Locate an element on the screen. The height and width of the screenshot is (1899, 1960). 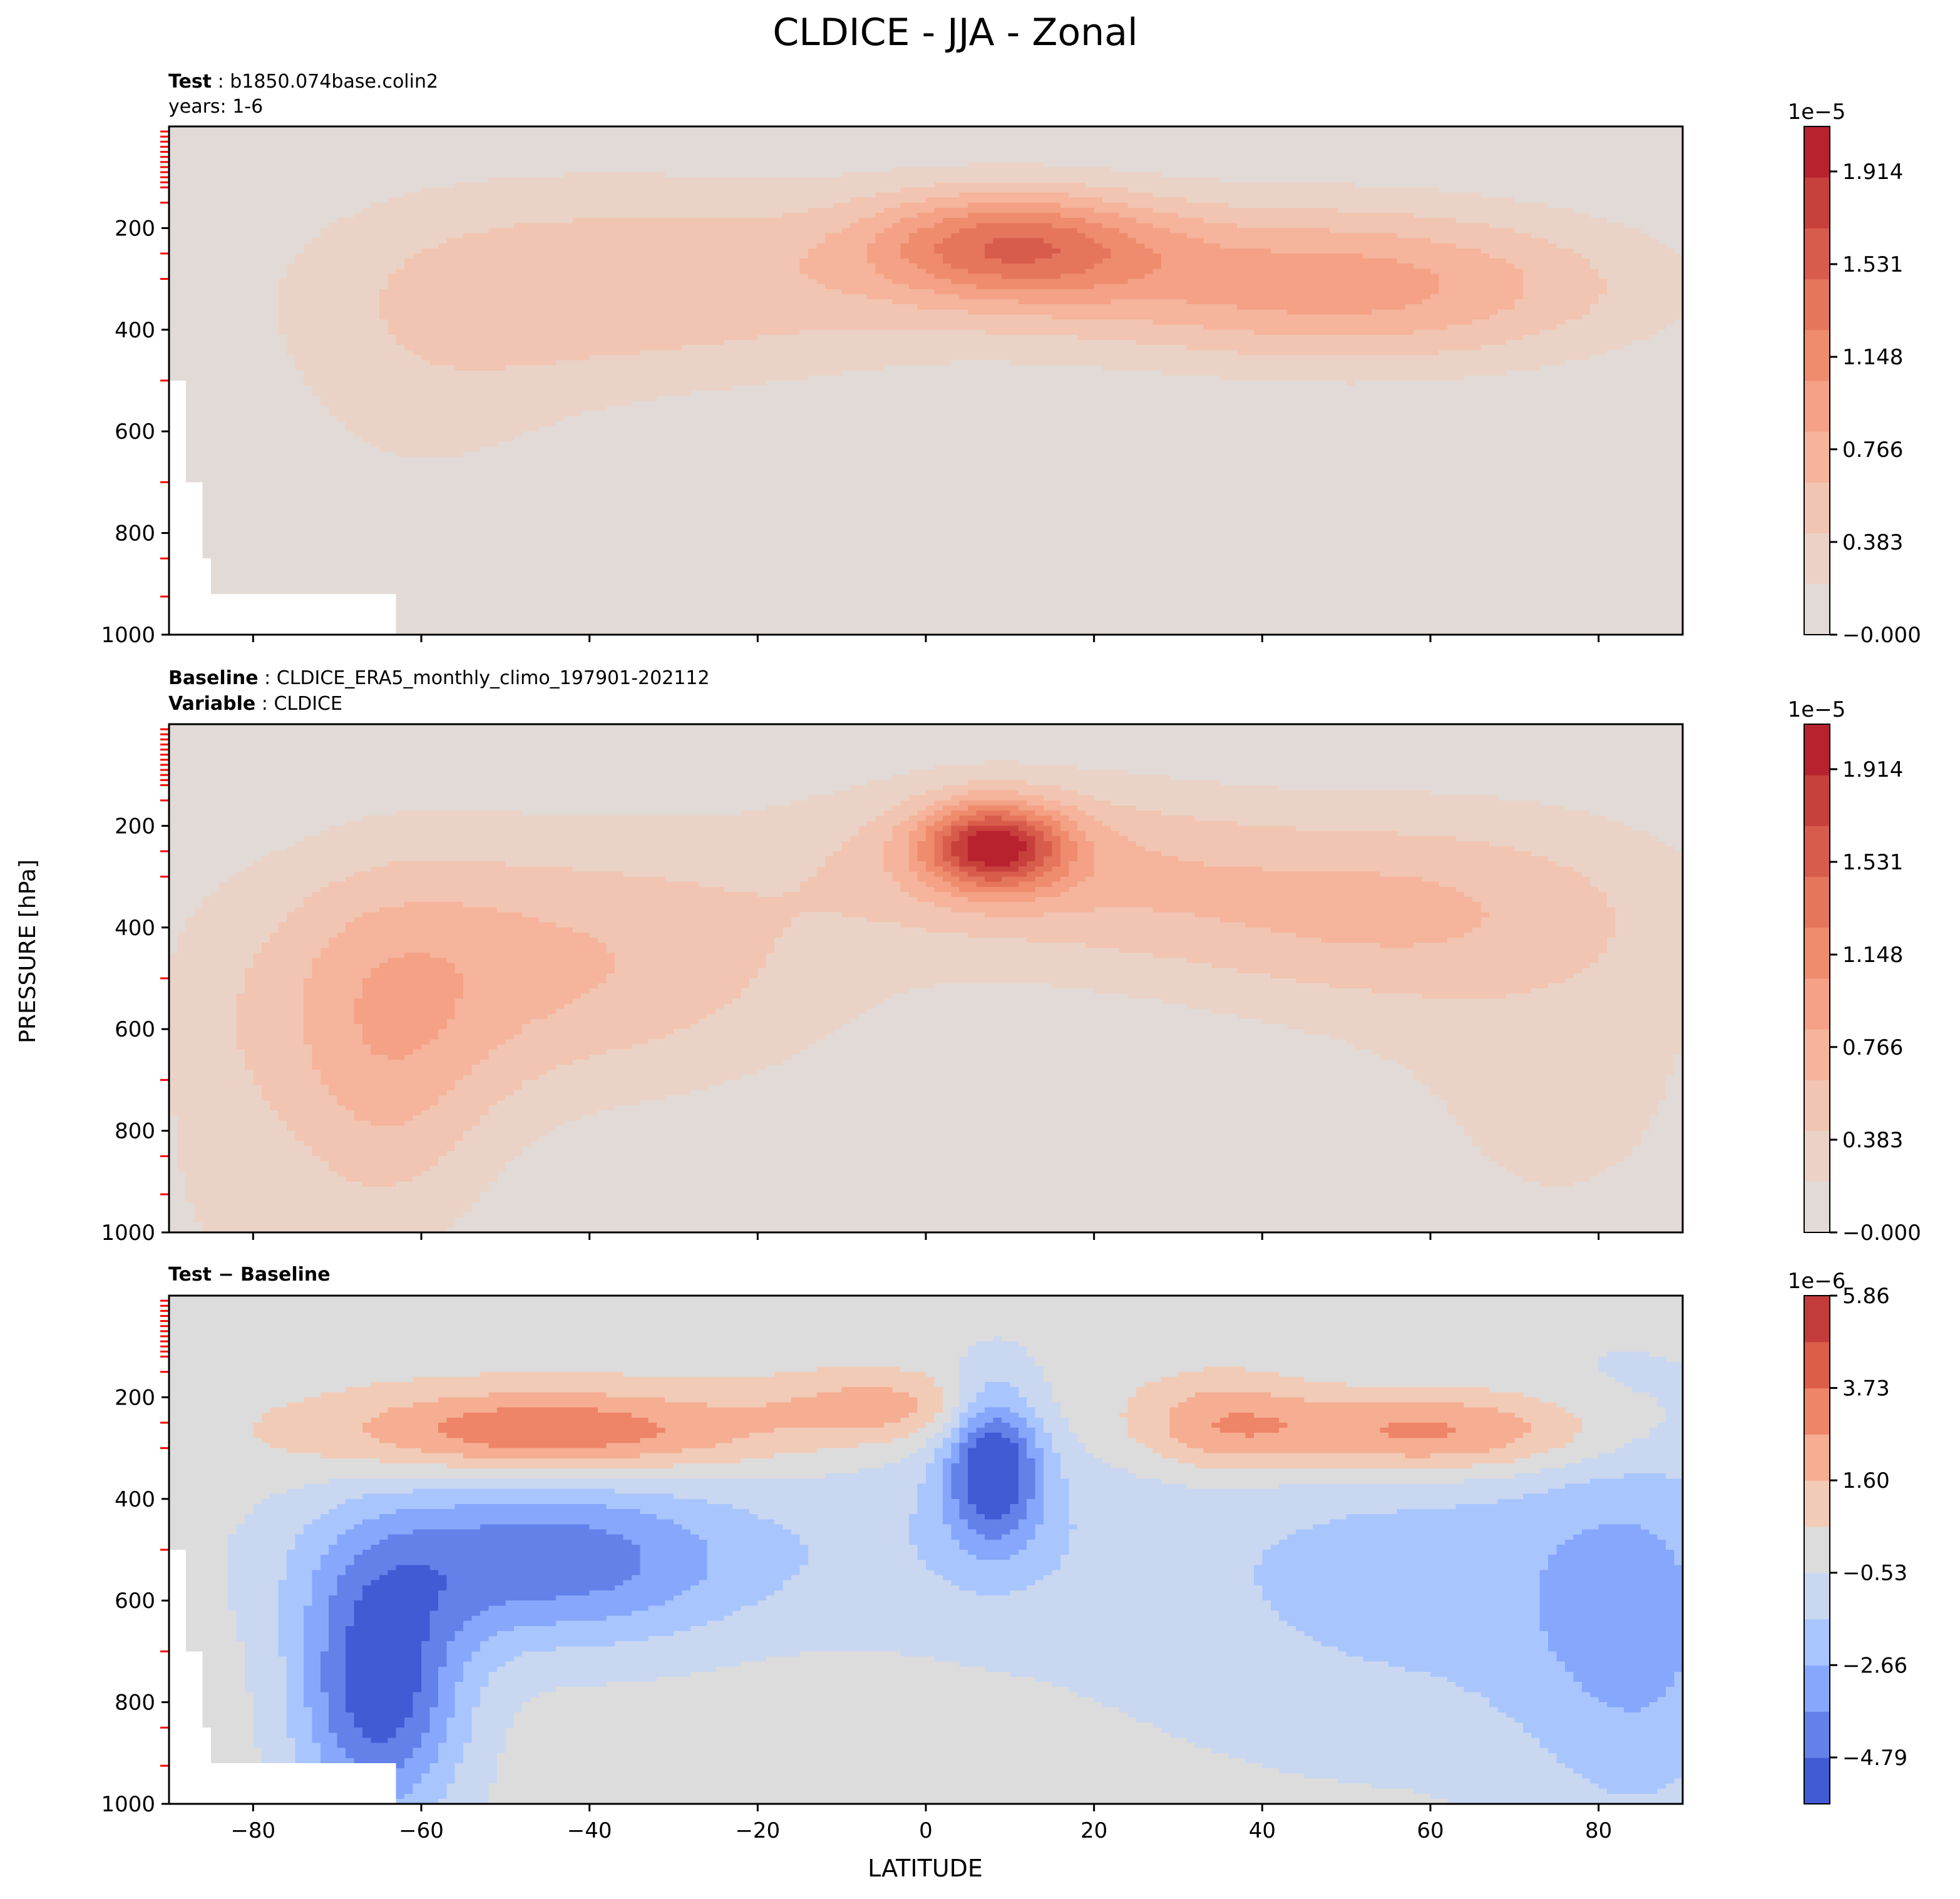
x-tick-label: 80 is located at coordinates (1598, 1830).